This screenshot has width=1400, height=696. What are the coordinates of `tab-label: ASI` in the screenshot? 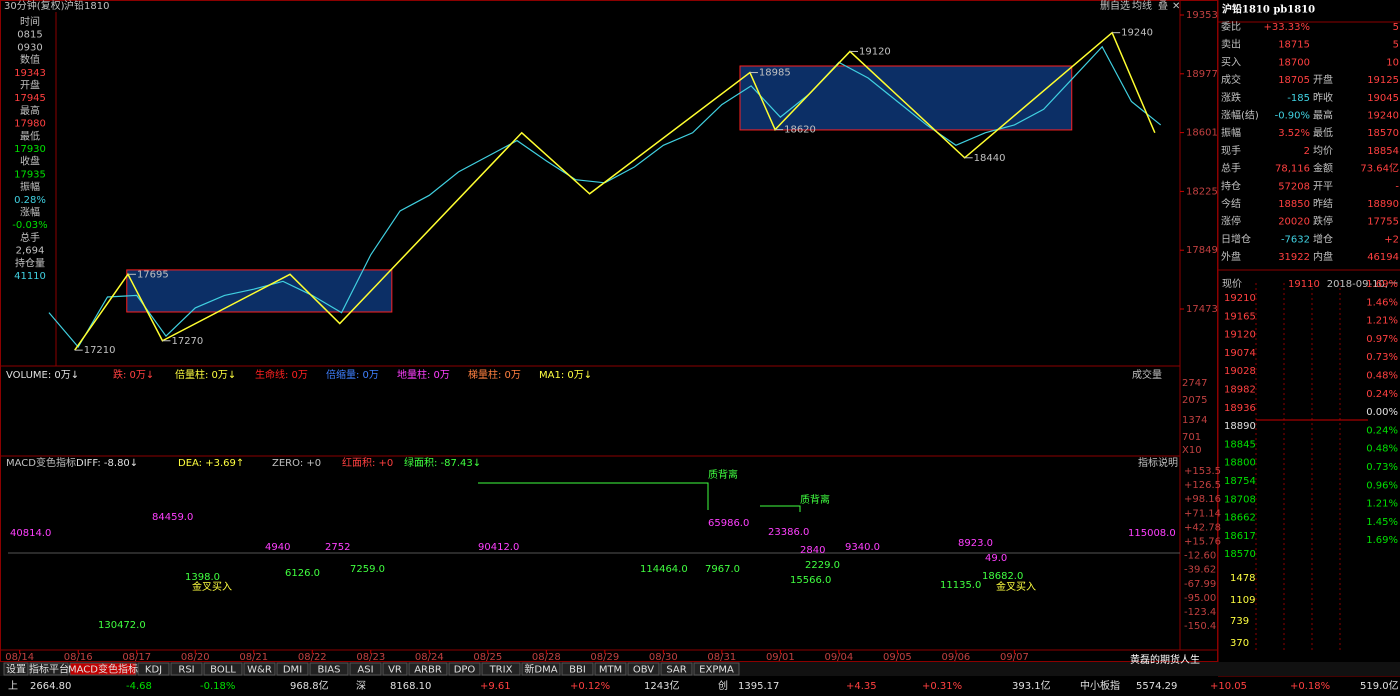 It's located at (365, 670).